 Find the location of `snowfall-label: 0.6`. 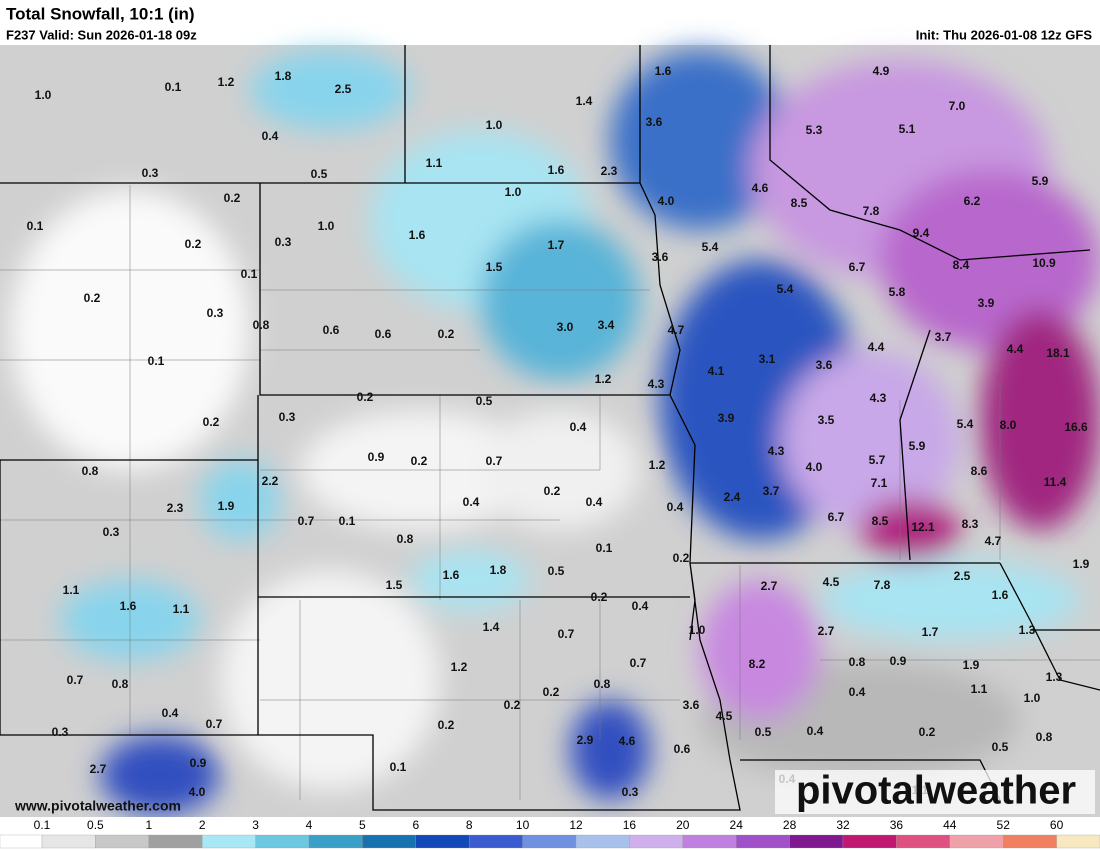

snowfall-label: 0.6 is located at coordinates (331, 330).